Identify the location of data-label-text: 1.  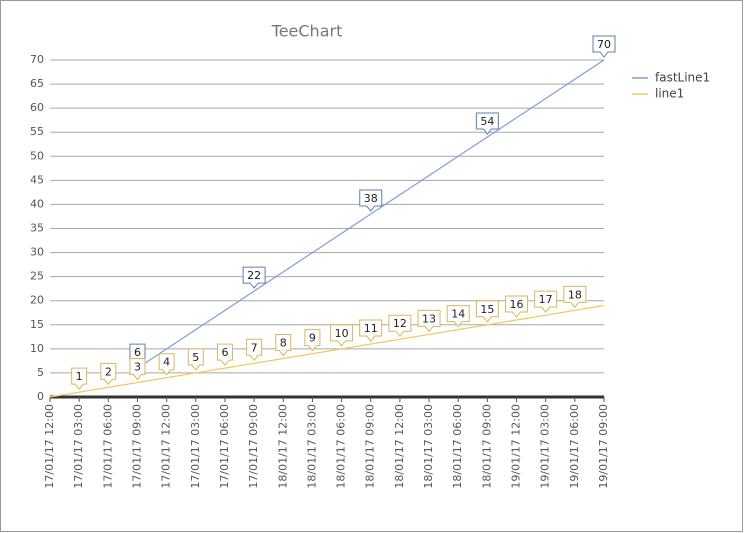
(79, 376).